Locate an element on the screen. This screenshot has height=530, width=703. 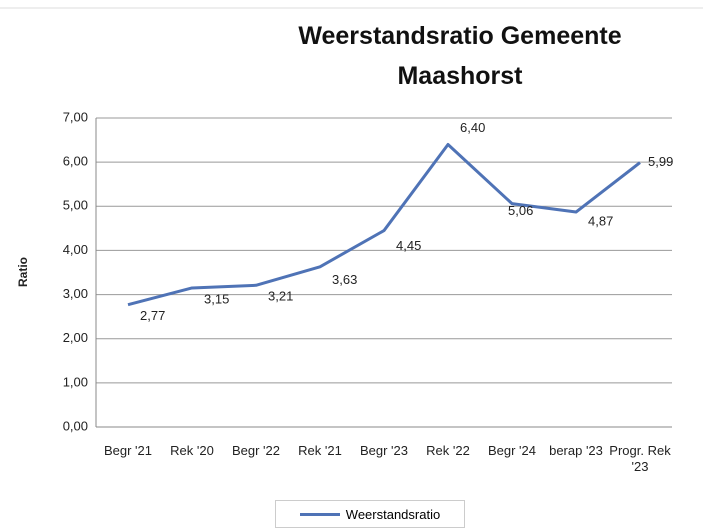
legend-label: Weerstandsratio is located at coordinates (393, 514).